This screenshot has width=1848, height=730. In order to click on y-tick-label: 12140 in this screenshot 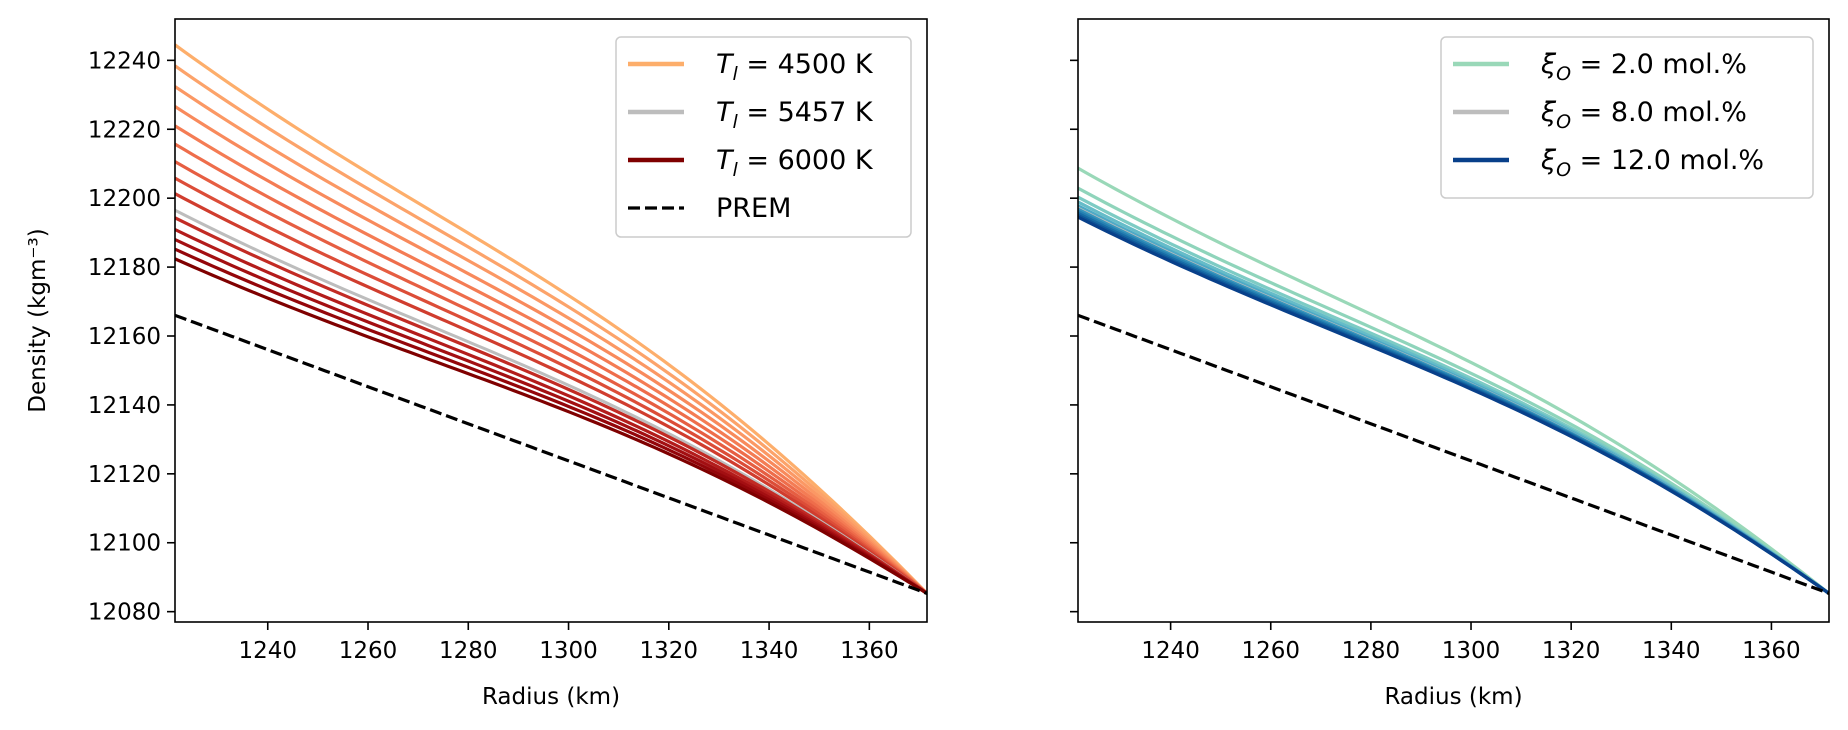, I will do `click(124, 406)`.